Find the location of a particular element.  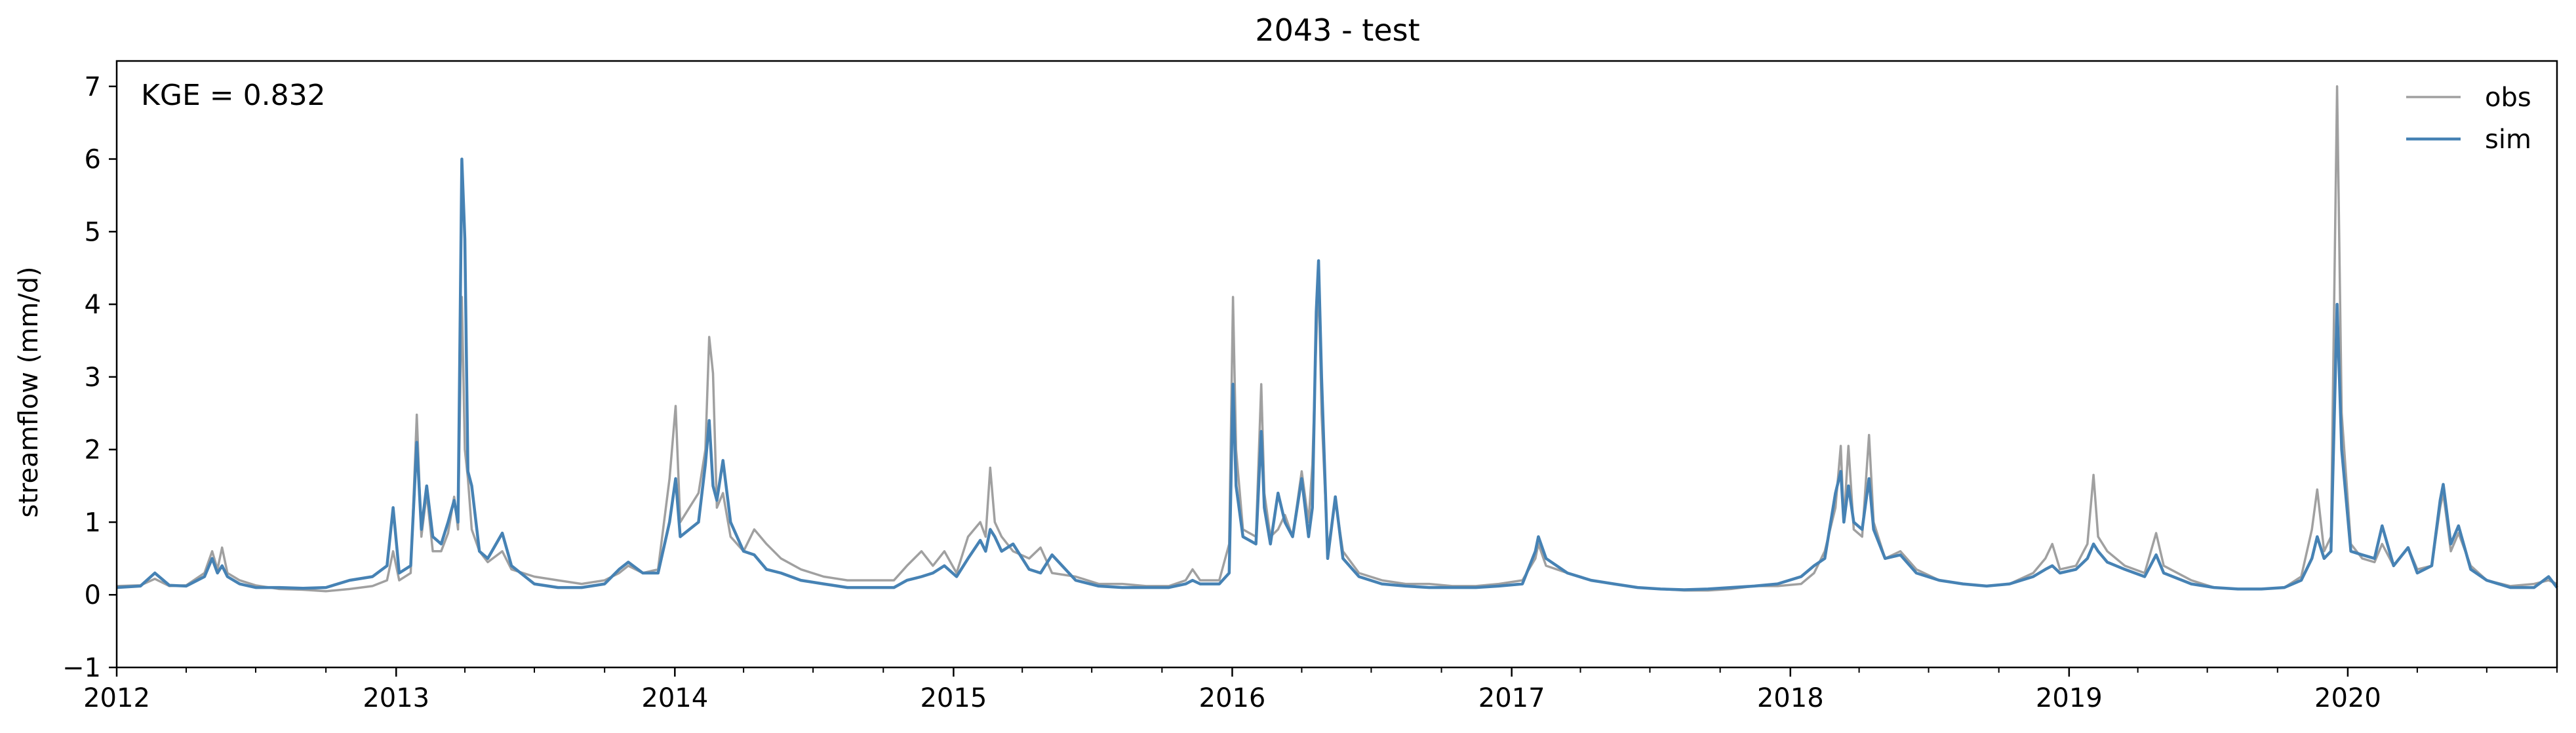

x-tick-label: 2016 is located at coordinates (1232, 698).